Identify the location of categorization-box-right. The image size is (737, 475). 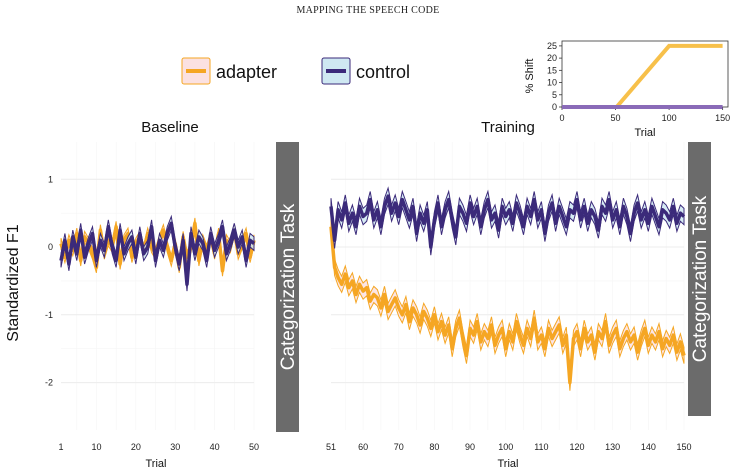
(699, 279).